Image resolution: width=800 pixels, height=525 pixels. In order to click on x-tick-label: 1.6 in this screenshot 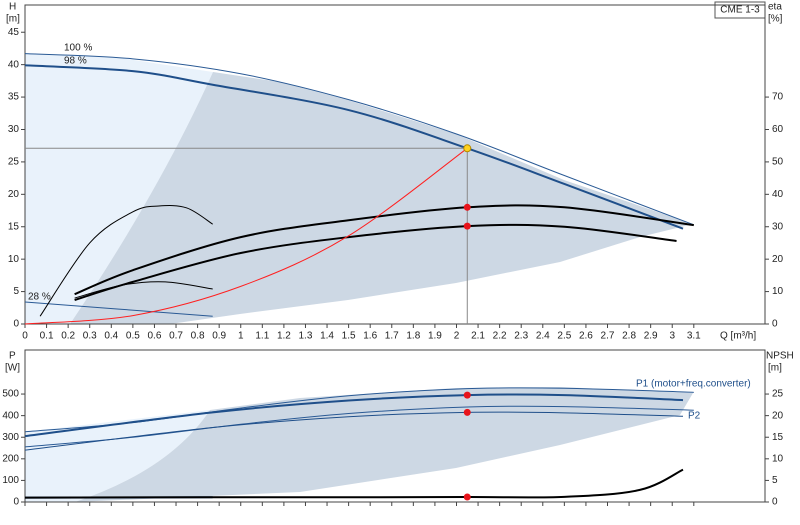, I will do `click(370, 336)`.